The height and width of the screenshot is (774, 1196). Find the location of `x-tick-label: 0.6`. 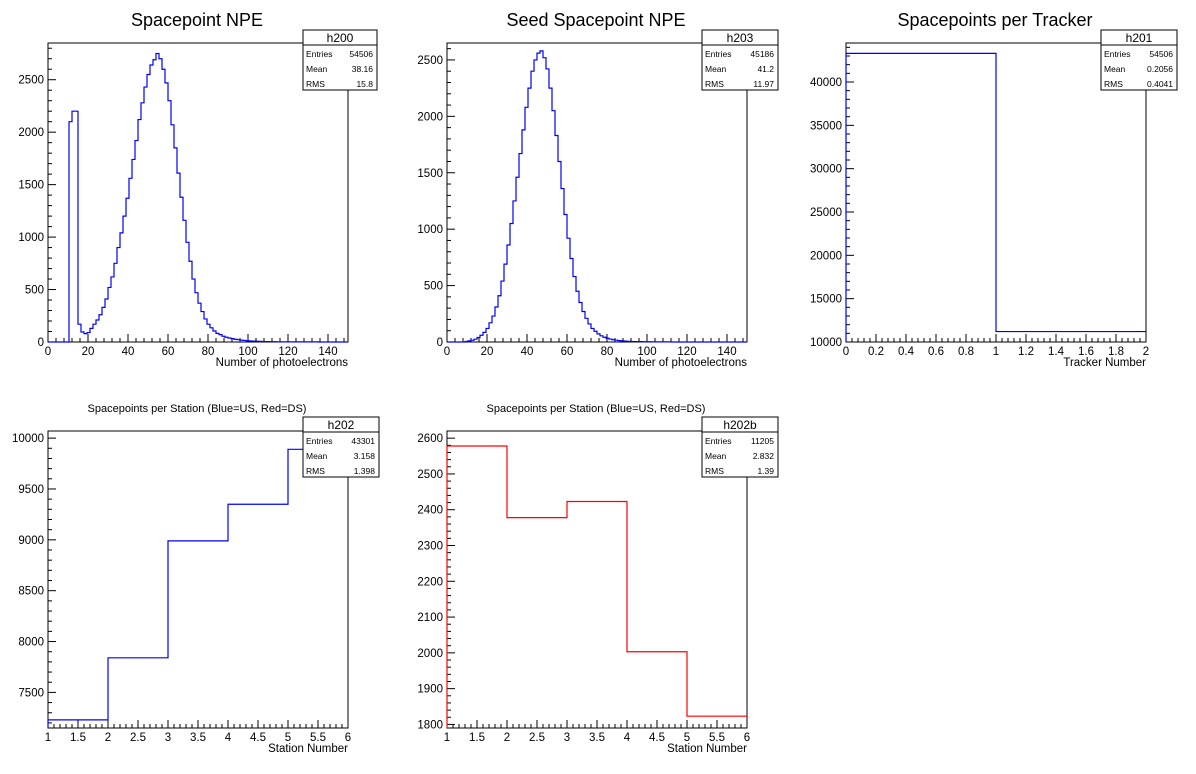

x-tick-label: 0.6 is located at coordinates (936, 352).